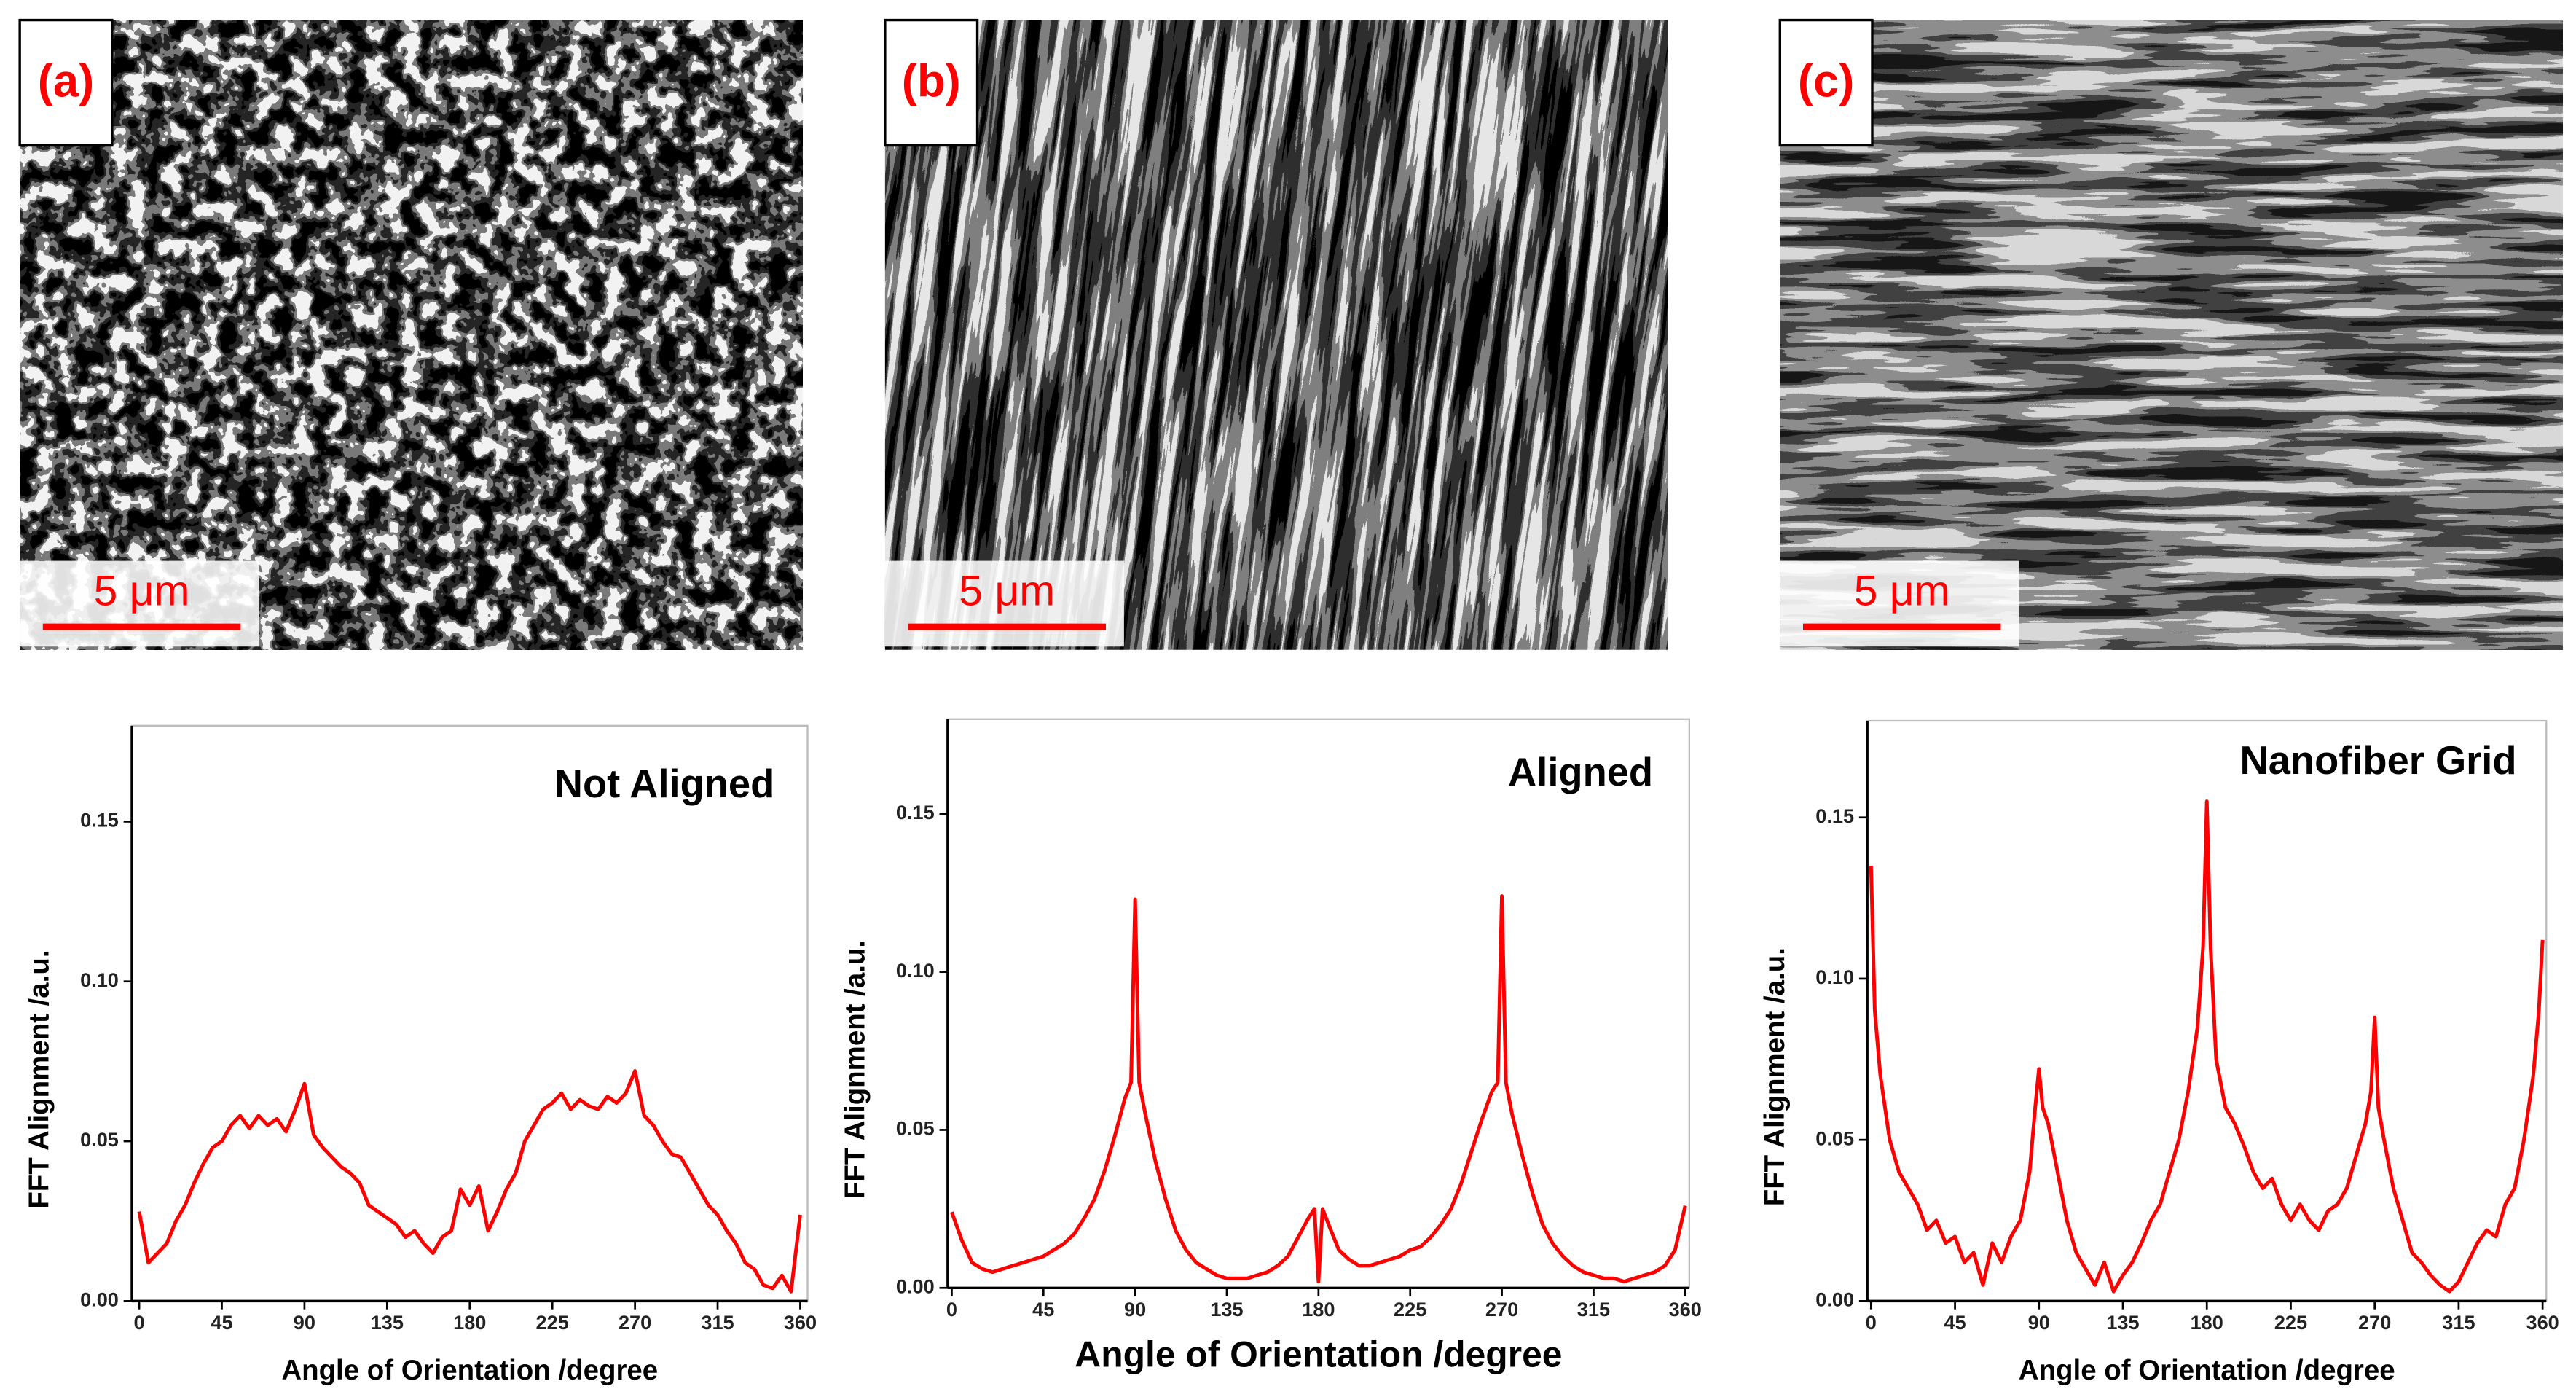 Image resolution: width=2576 pixels, height=1397 pixels. Describe the element at coordinates (664, 784) in the screenshot. I see `annotation: Not Aligned` at that location.